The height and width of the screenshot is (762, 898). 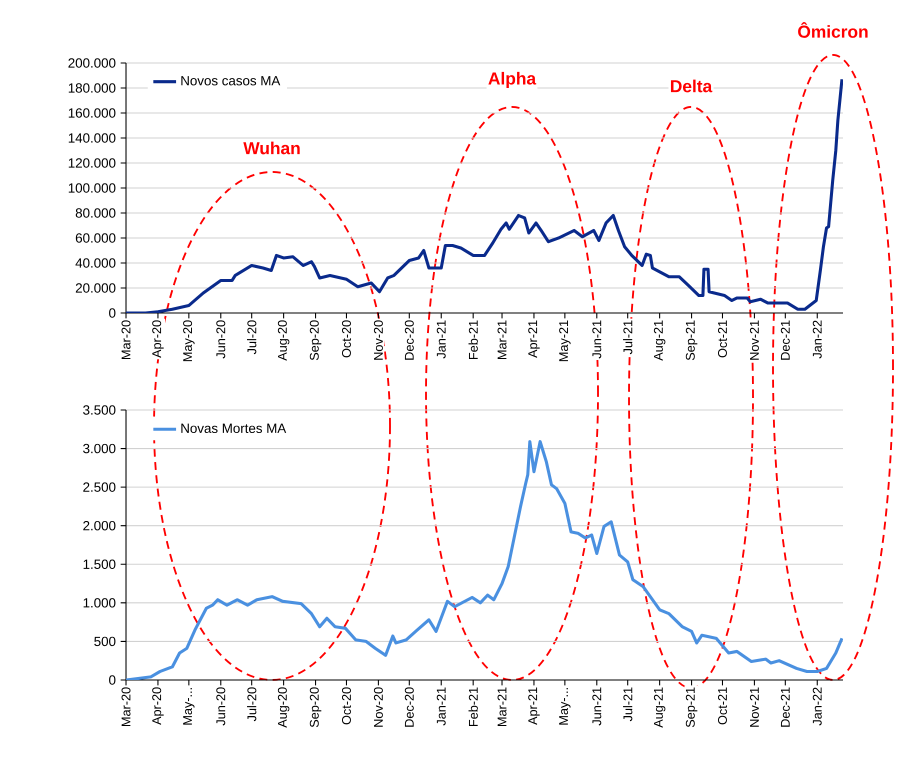 What do you see at coordinates (95, 263) in the screenshot?
I see `y-tick-label: 40.000` at bounding box center [95, 263].